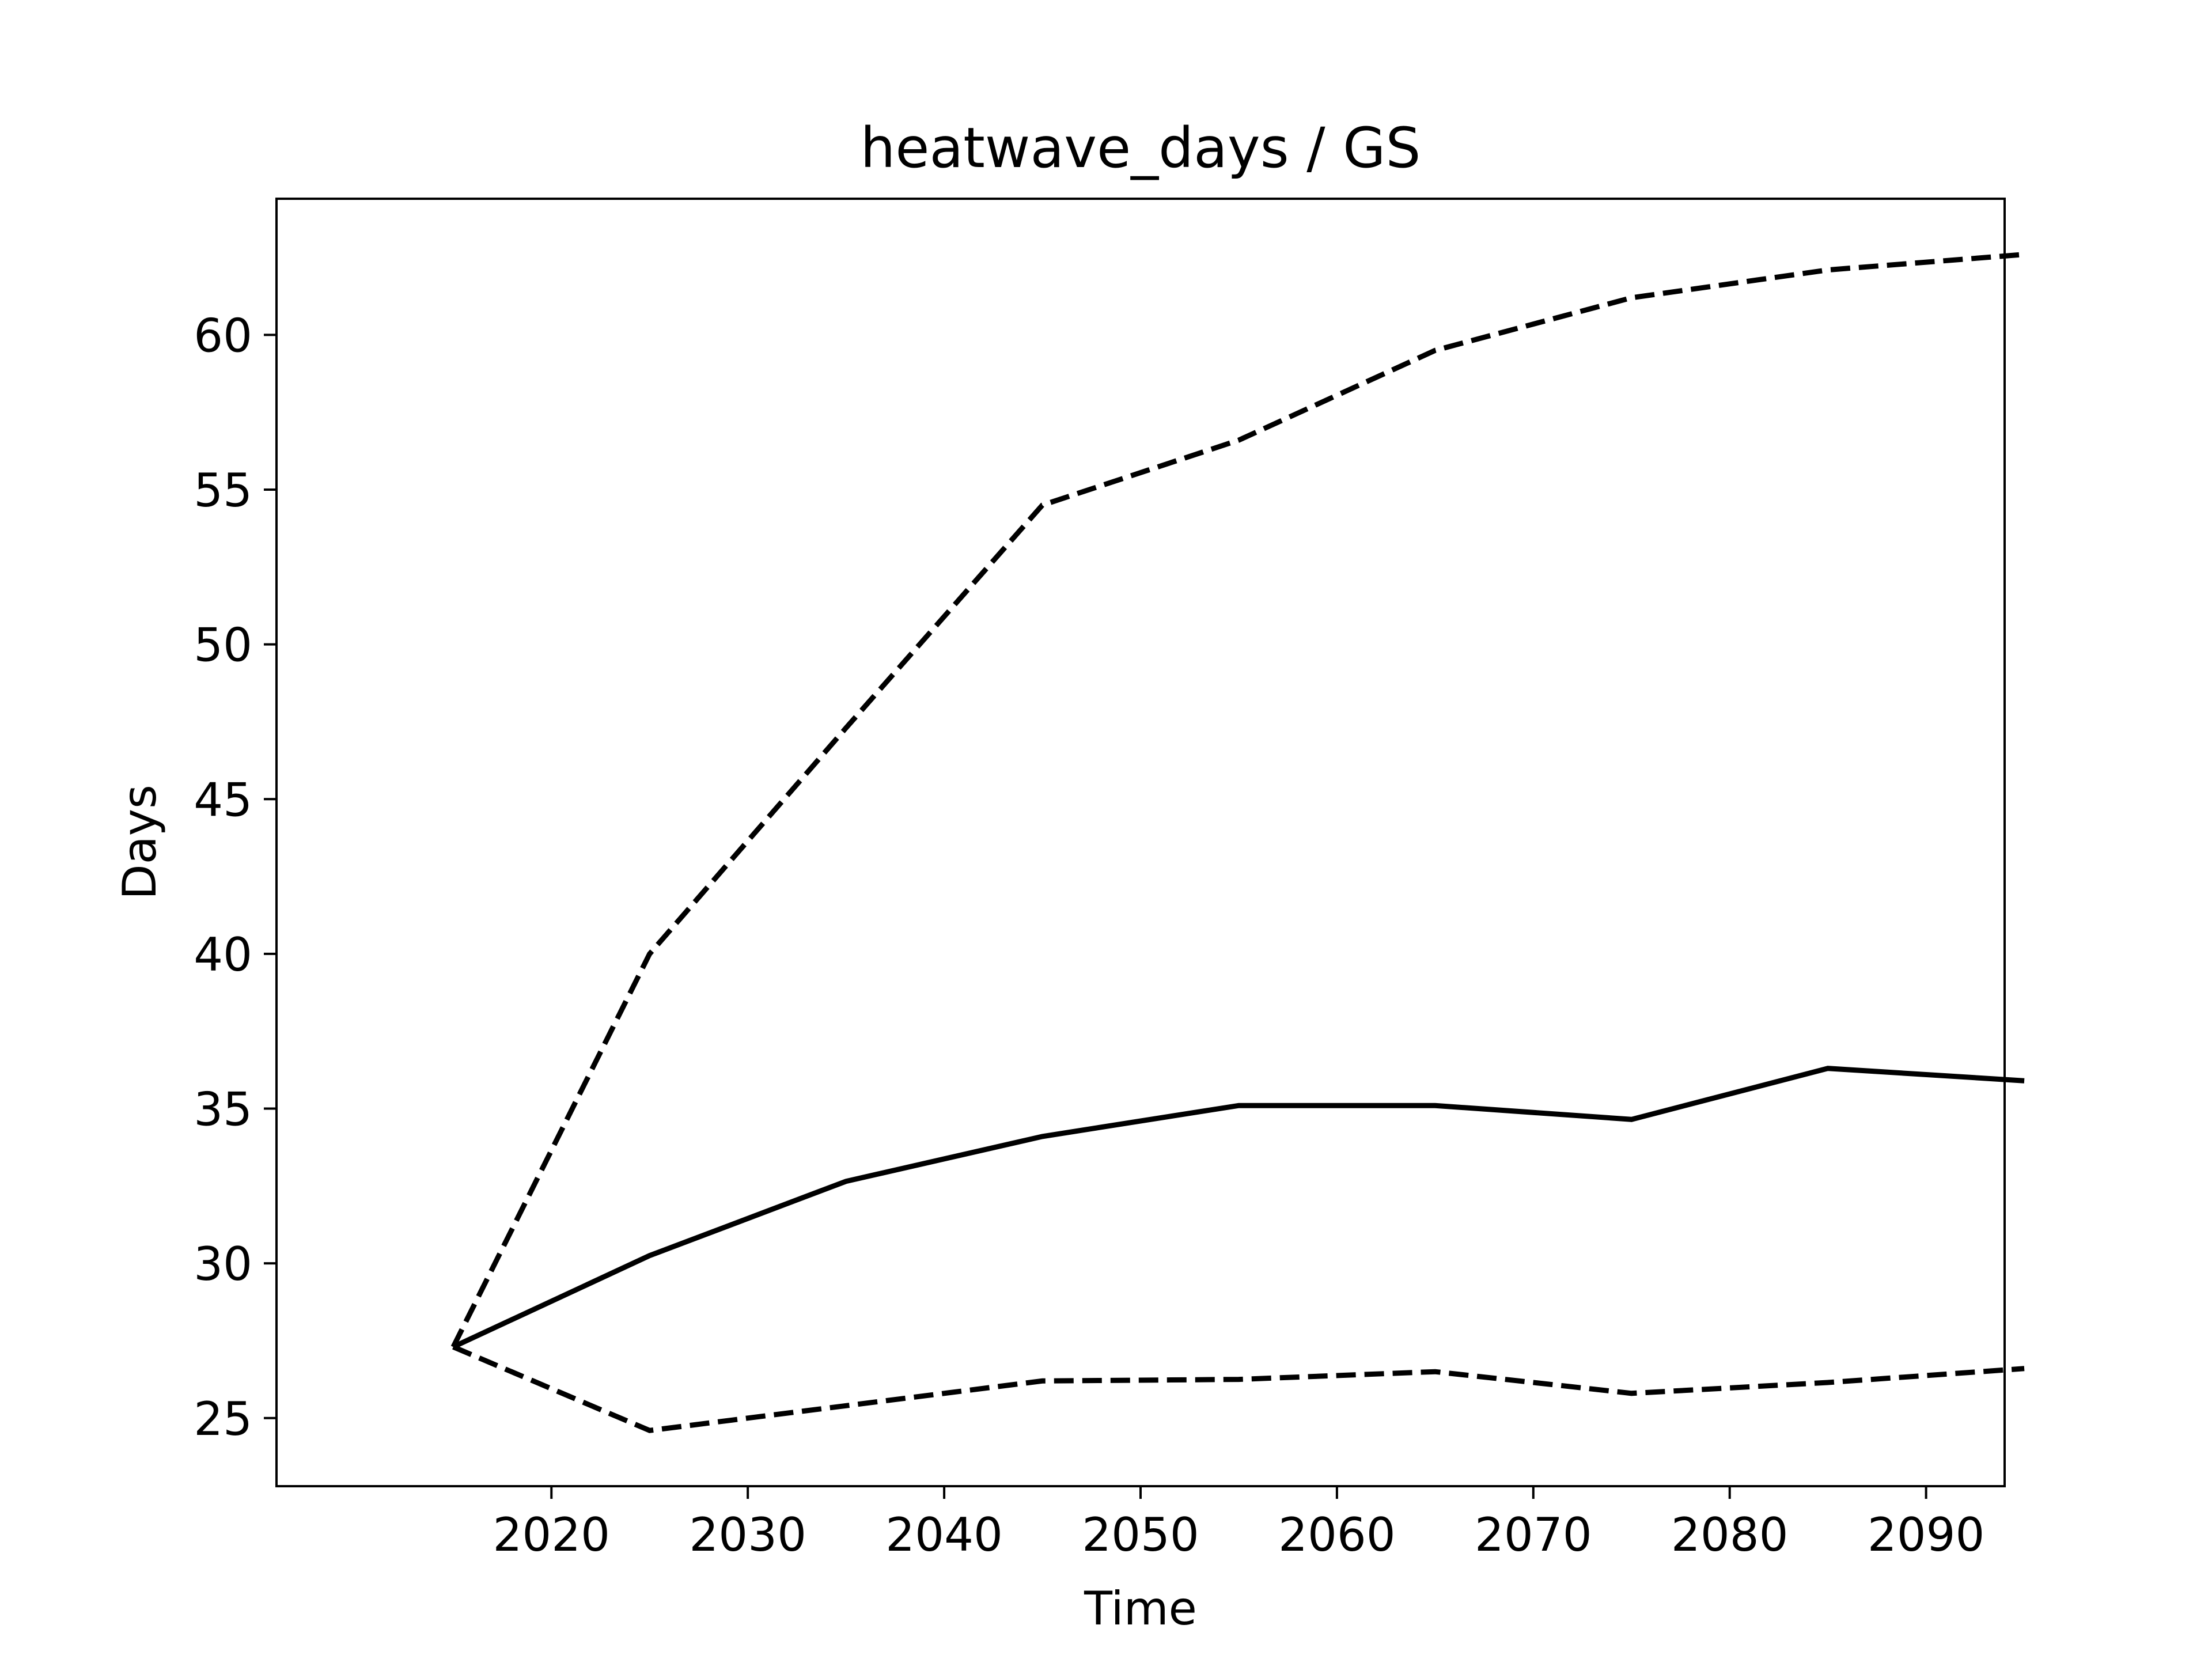  What do you see at coordinates (139, 842) in the screenshot?
I see `y-axis-label: Days` at bounding box center [139, 842].